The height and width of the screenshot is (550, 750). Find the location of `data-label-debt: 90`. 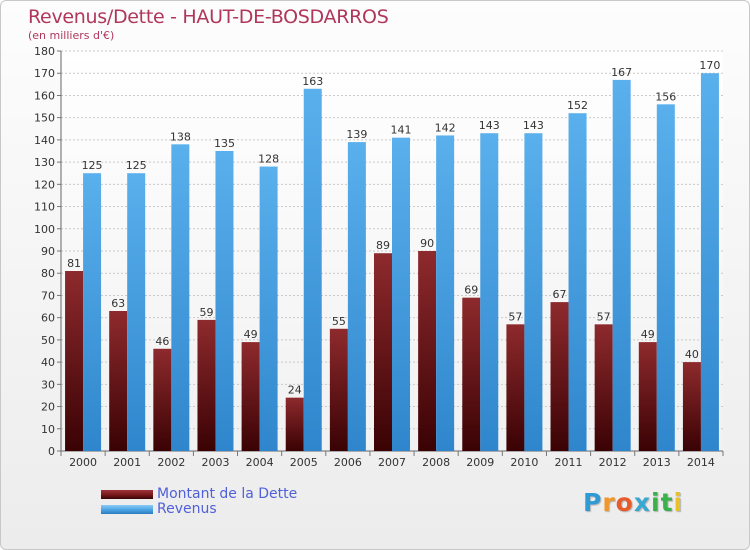

data-label-debt: 90 is located at coordinates (427, 243).